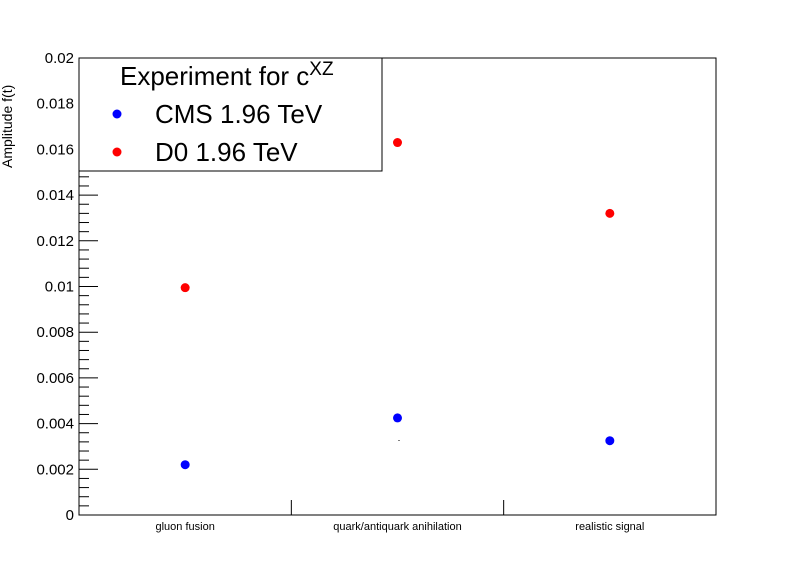  I want to click on y-tick-label: 0, so click(70, 515).